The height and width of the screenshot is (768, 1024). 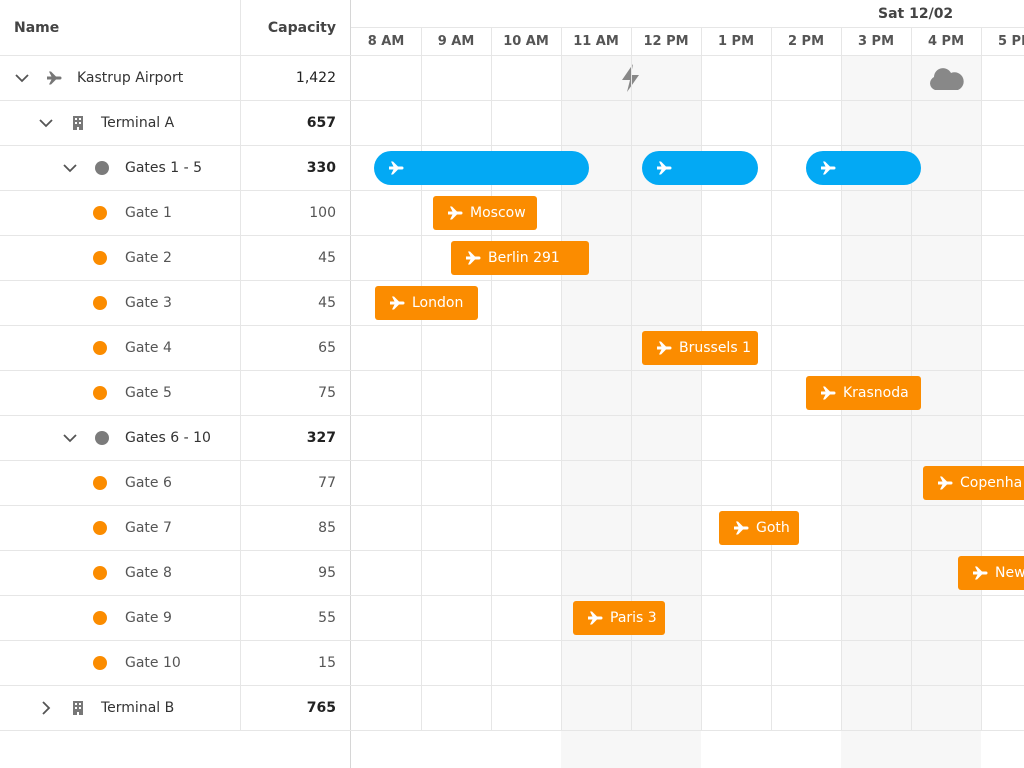 What do you see at coordinates (138, 708) in the screenshot?
I see `row-name: Terminal B` at bounding box center [138, 708].